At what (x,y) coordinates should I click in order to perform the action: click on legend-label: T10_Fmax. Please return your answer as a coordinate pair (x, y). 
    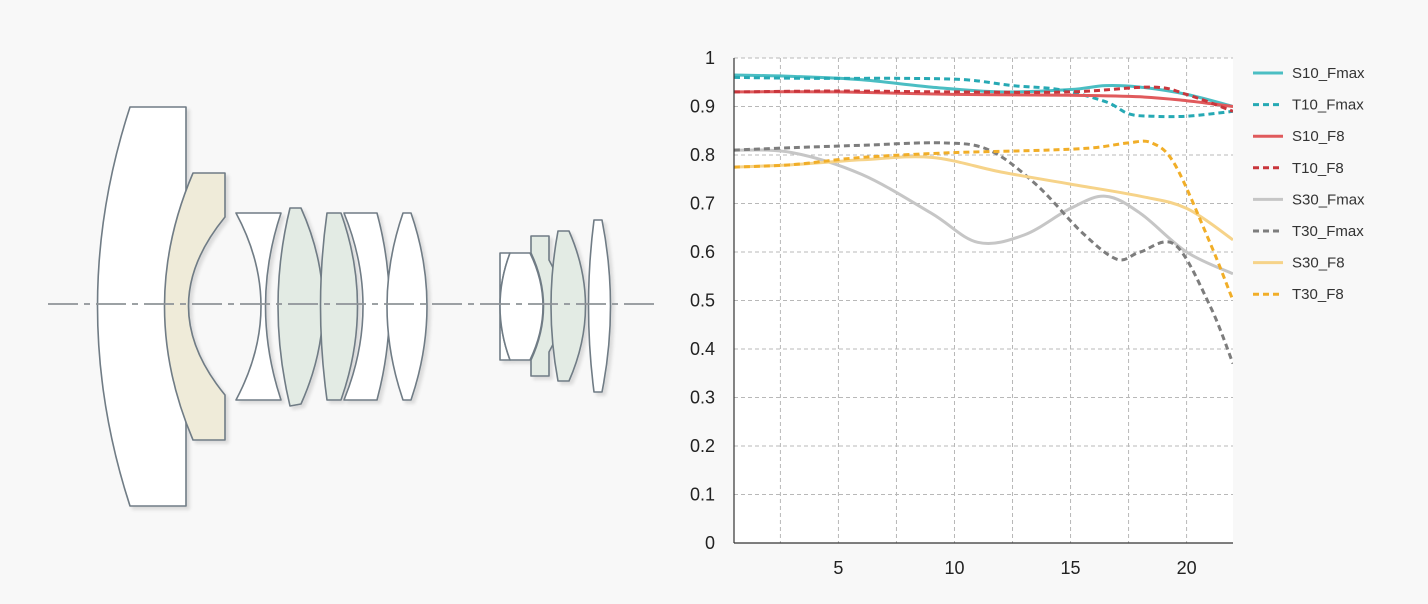
    Looking at the image, I should click on (1328, 105).